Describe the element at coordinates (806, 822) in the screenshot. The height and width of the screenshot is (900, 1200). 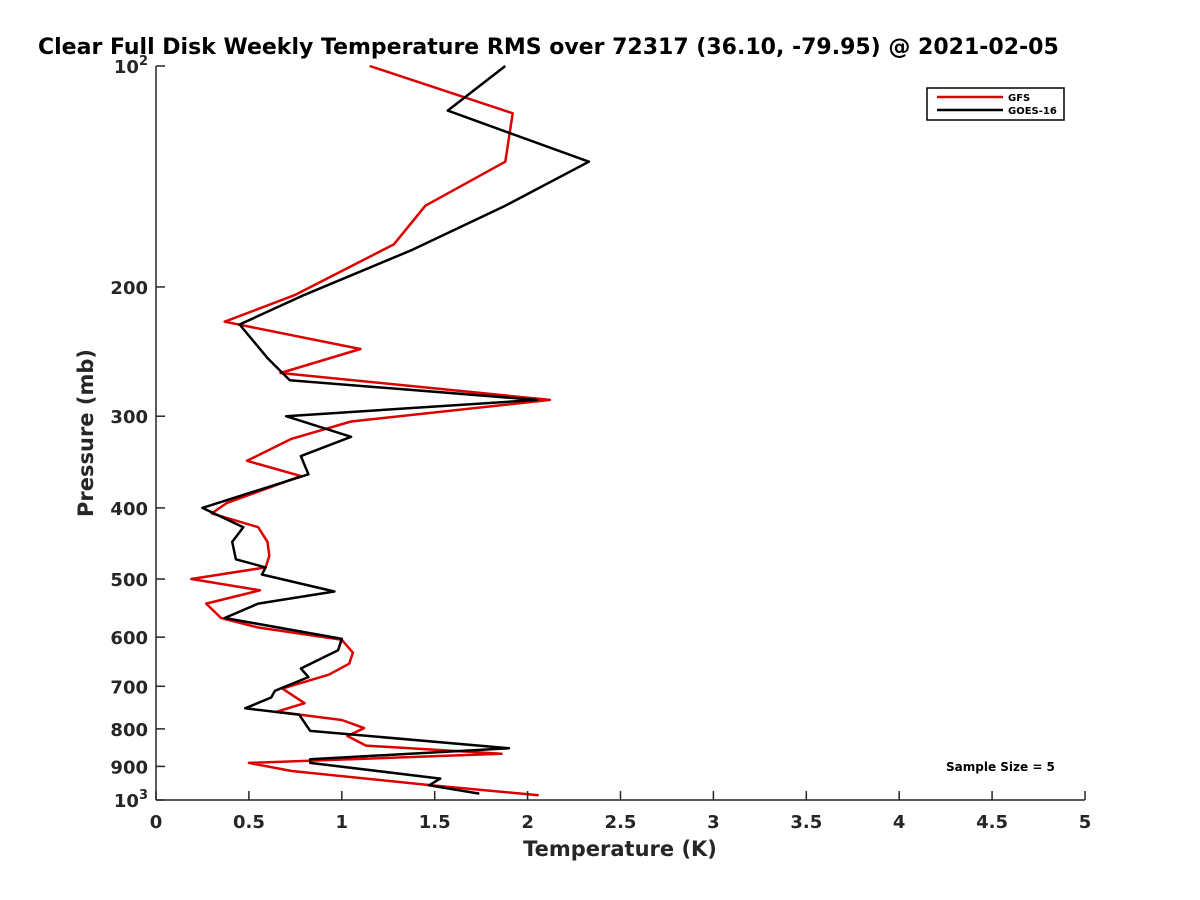
I see `x-tick-label: 3.5` at that location.